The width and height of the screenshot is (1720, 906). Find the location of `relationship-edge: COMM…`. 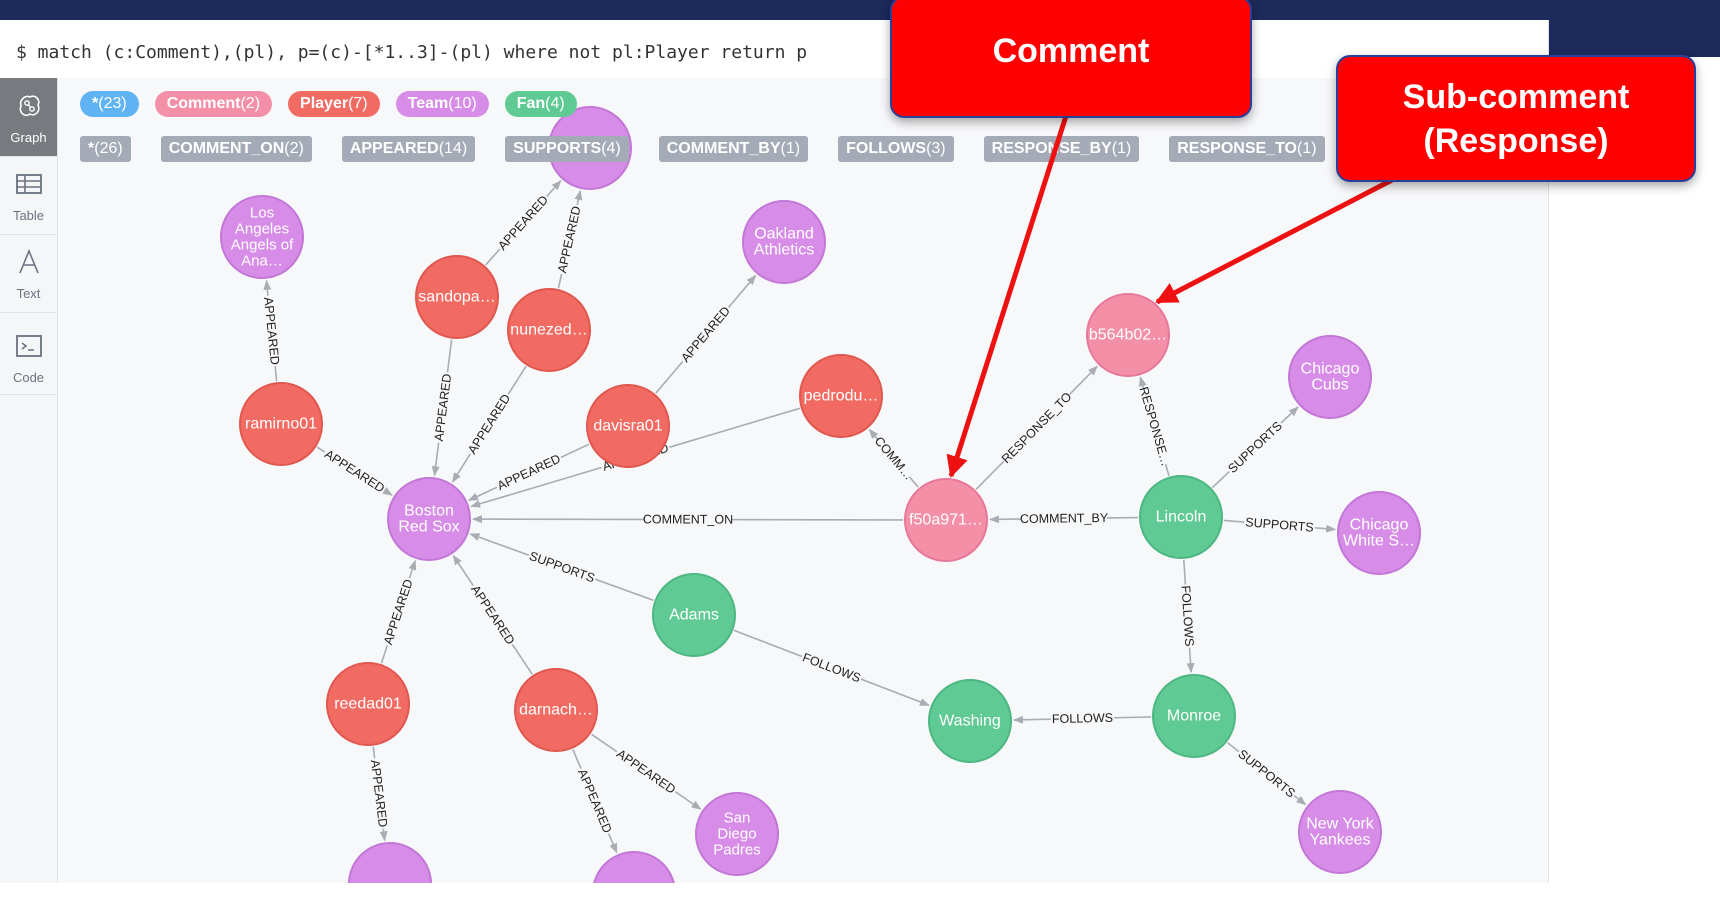

relationship-edge: COMM… is located at coordinates (893, 458).